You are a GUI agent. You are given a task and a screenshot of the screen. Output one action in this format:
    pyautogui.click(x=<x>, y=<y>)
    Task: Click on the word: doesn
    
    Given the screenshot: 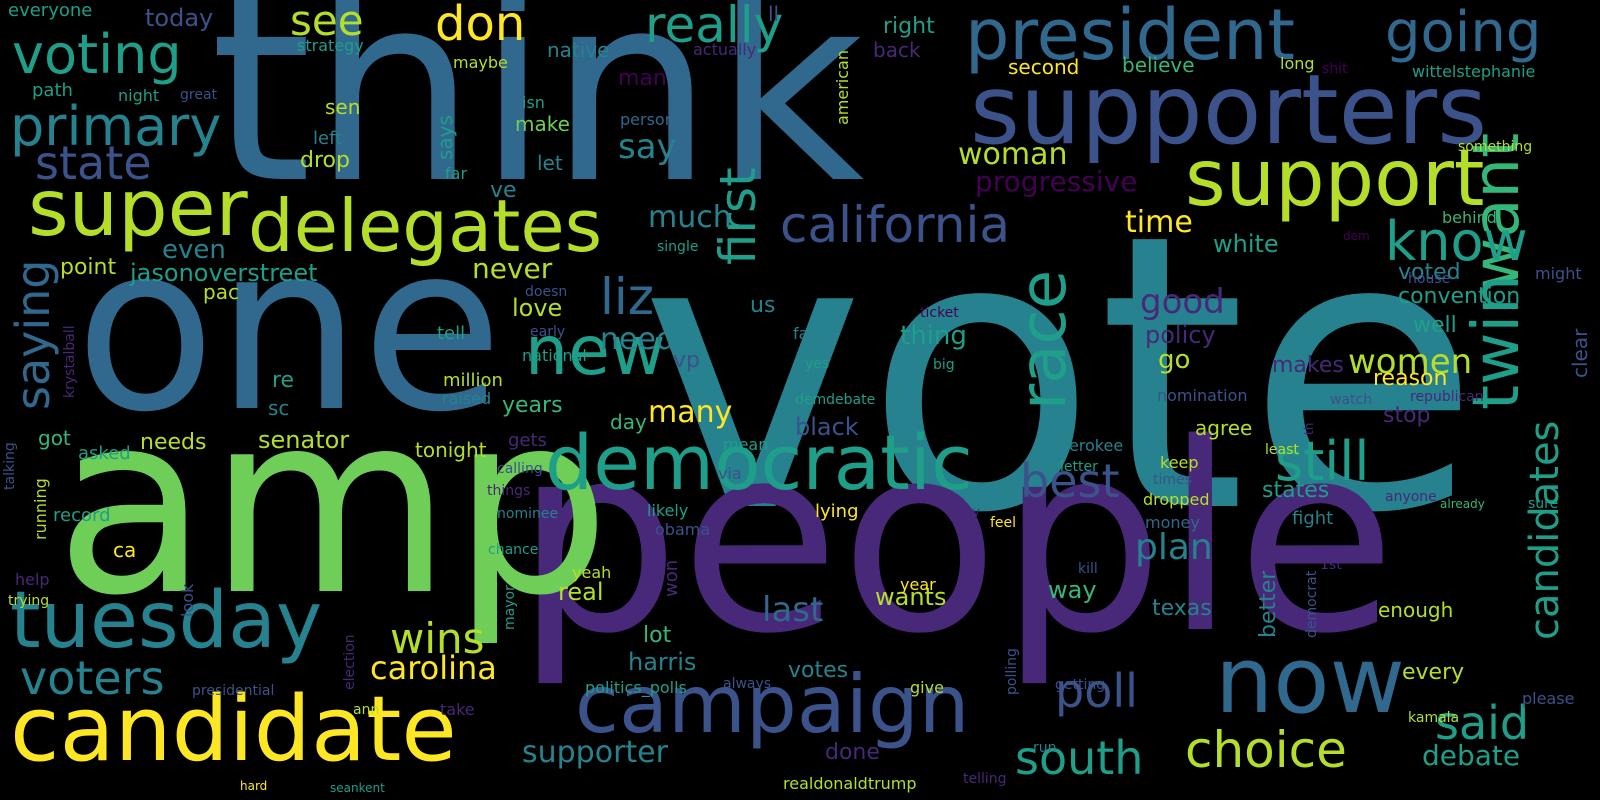 What is the action you would take?
    pyautogui.click(x=546, y=292)
    